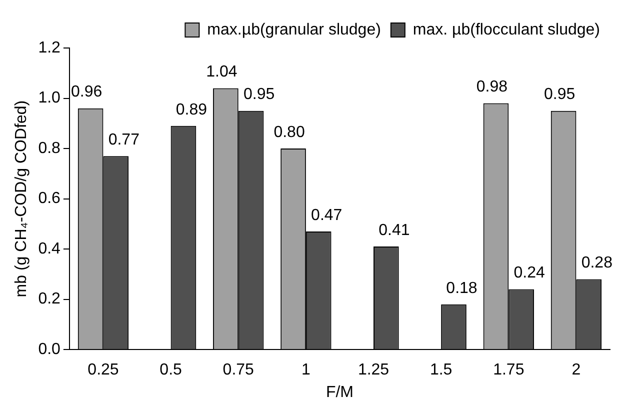 Image resolution: width=638 pixels, height=410 pixels. Describe the element at coordinates (103, 370) in the screenshot. I see `x-tick-label: 0.25` at that location.